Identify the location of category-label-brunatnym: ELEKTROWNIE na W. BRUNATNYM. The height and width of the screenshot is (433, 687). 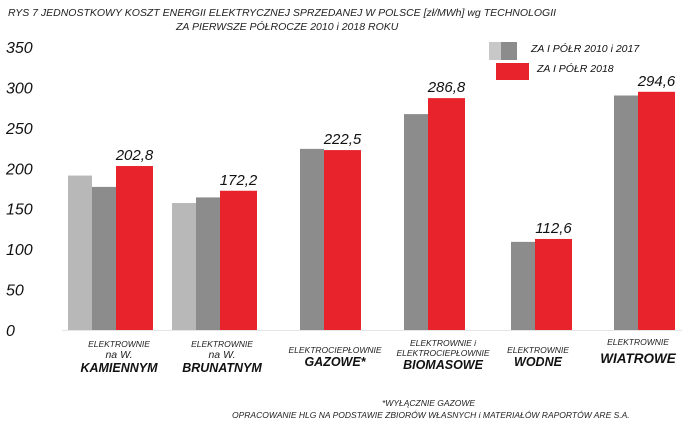
(222, 357).